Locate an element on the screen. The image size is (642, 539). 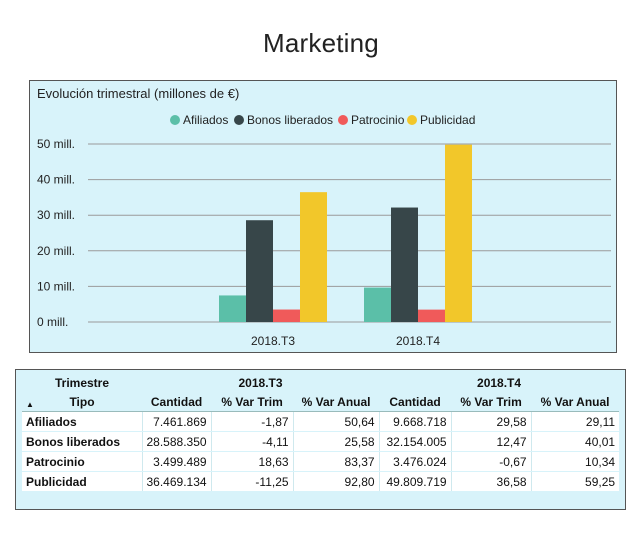
table-cell: 7.461.869 is located at coordinates (176, 421).